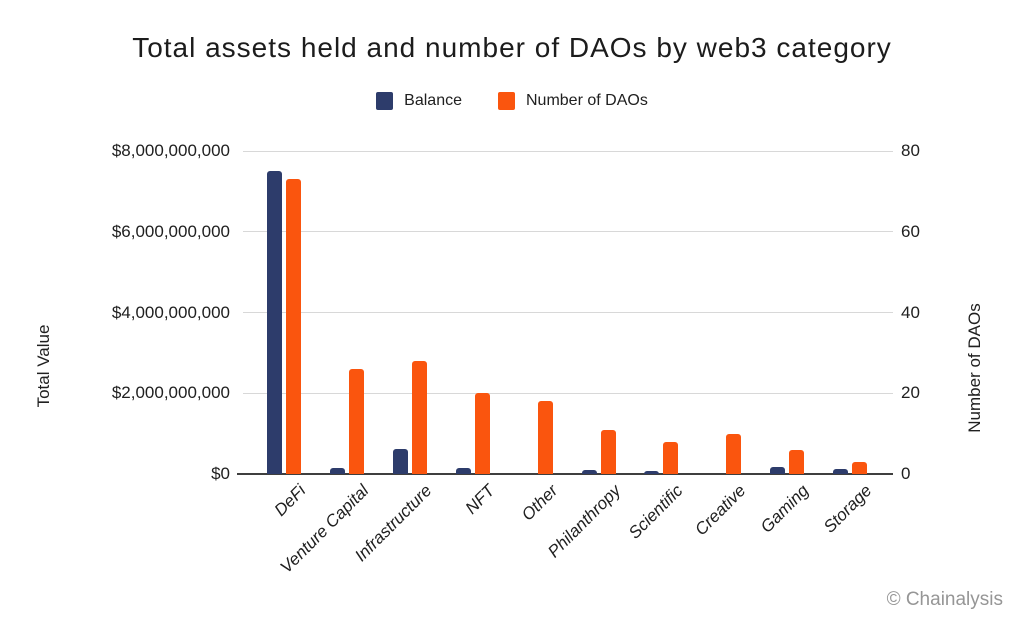 This screenshot has height=633, width=1024. What do you see at coordinates (910, 150) in the screenshot?
I see `right-axis-tick-label: 80` at bounding box center [910, 150].